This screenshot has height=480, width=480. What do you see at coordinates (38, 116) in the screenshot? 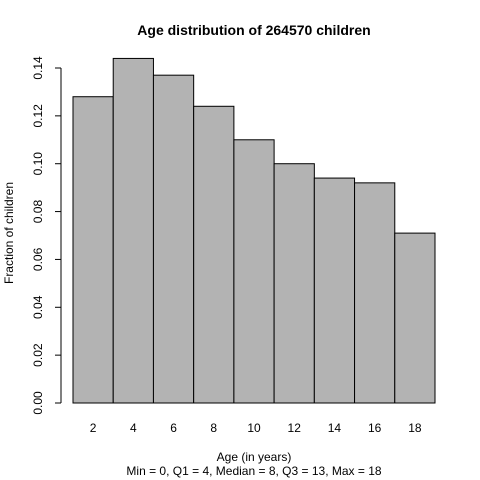
I see `y-tick-label: 0.12` at bounding box center [38, 116].